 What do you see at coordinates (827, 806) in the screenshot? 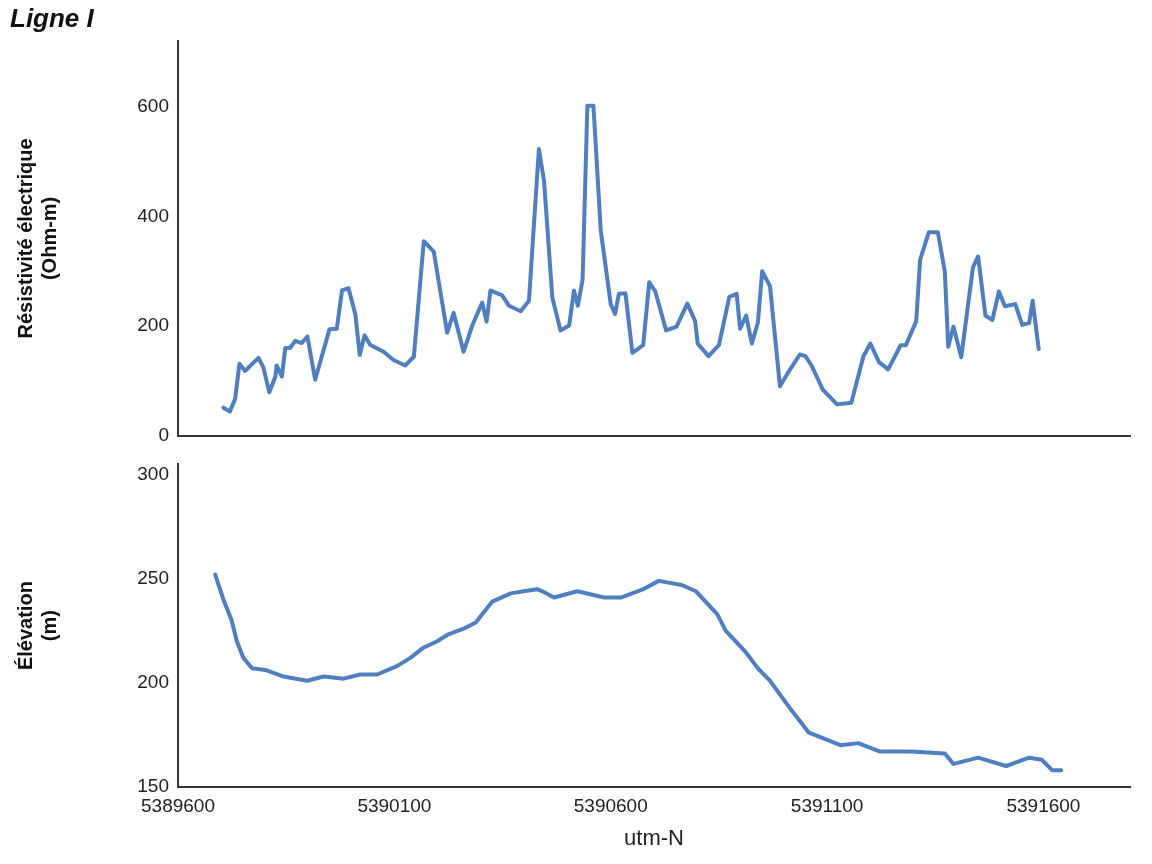
I see `x-tick-label: 5391100` at bounding box center [827, 806].